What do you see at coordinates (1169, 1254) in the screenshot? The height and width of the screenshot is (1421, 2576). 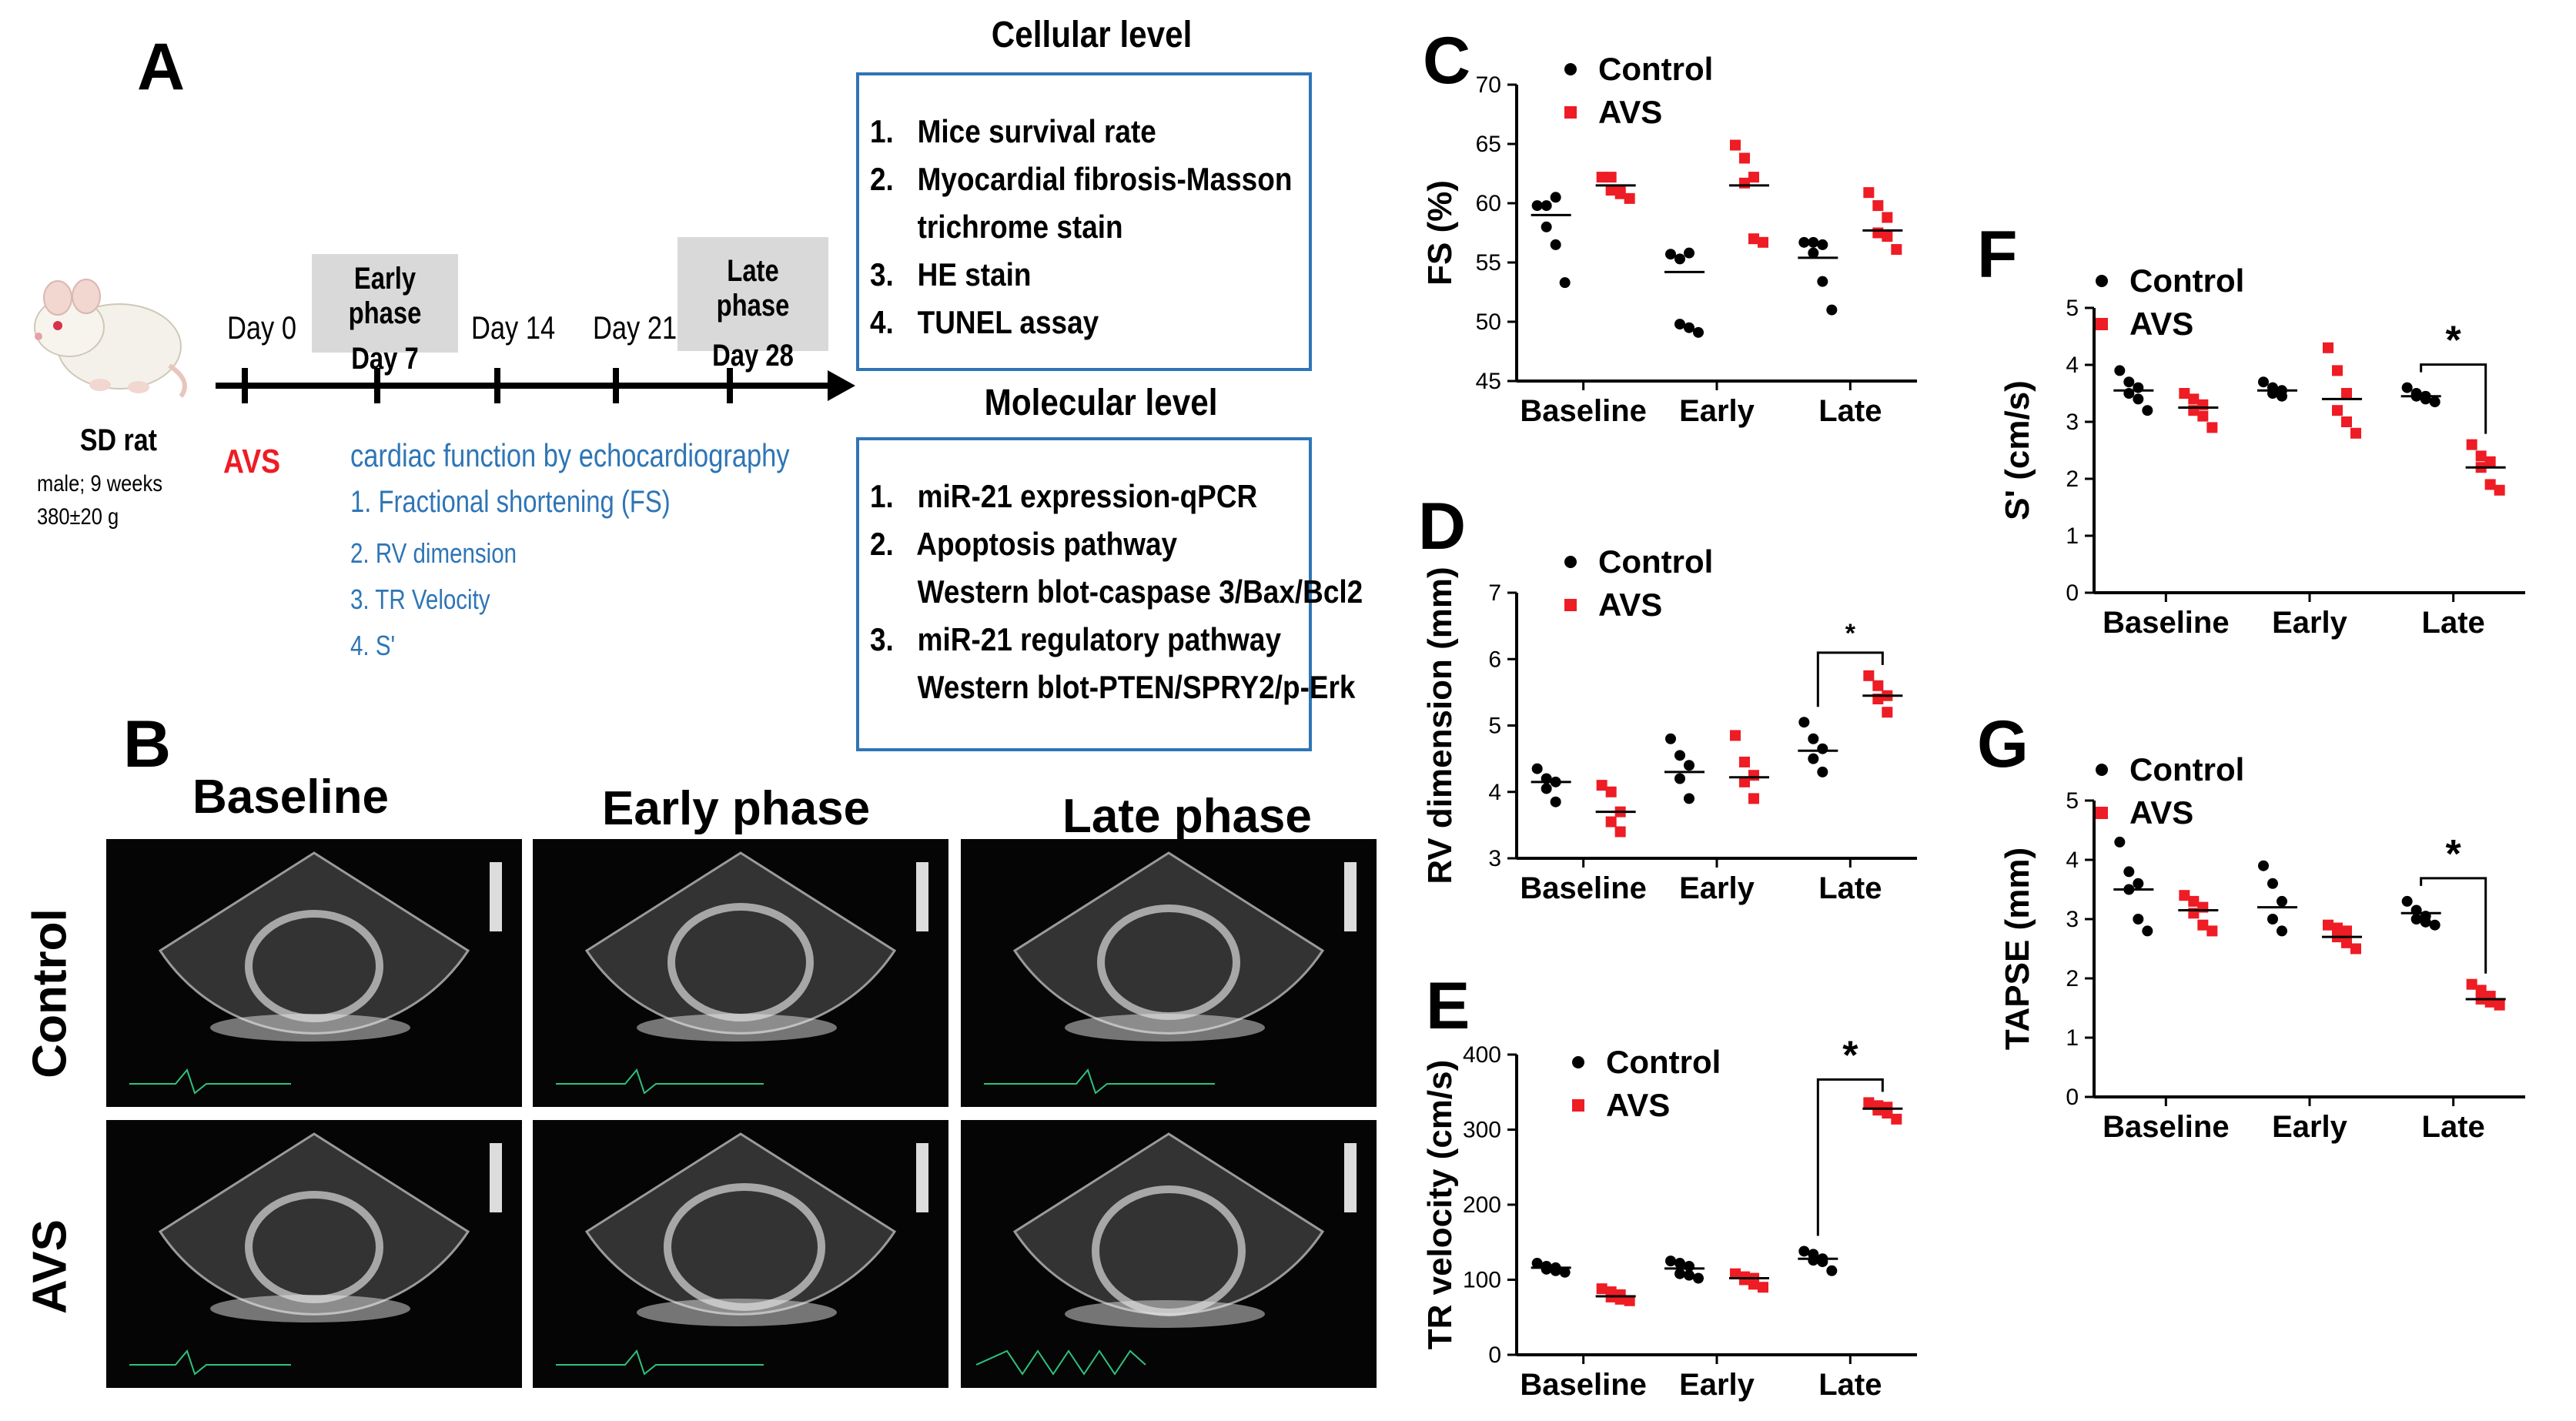 I see `echo-avs-late` at bounding box center [1169, 1254].